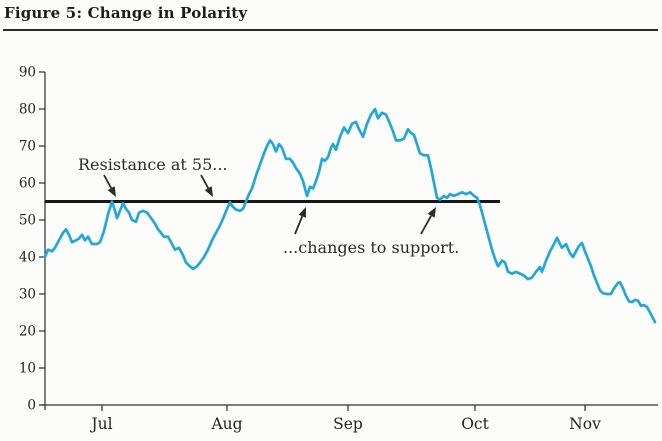  I want to click on y-tick-label: 10, so click(27, 369).